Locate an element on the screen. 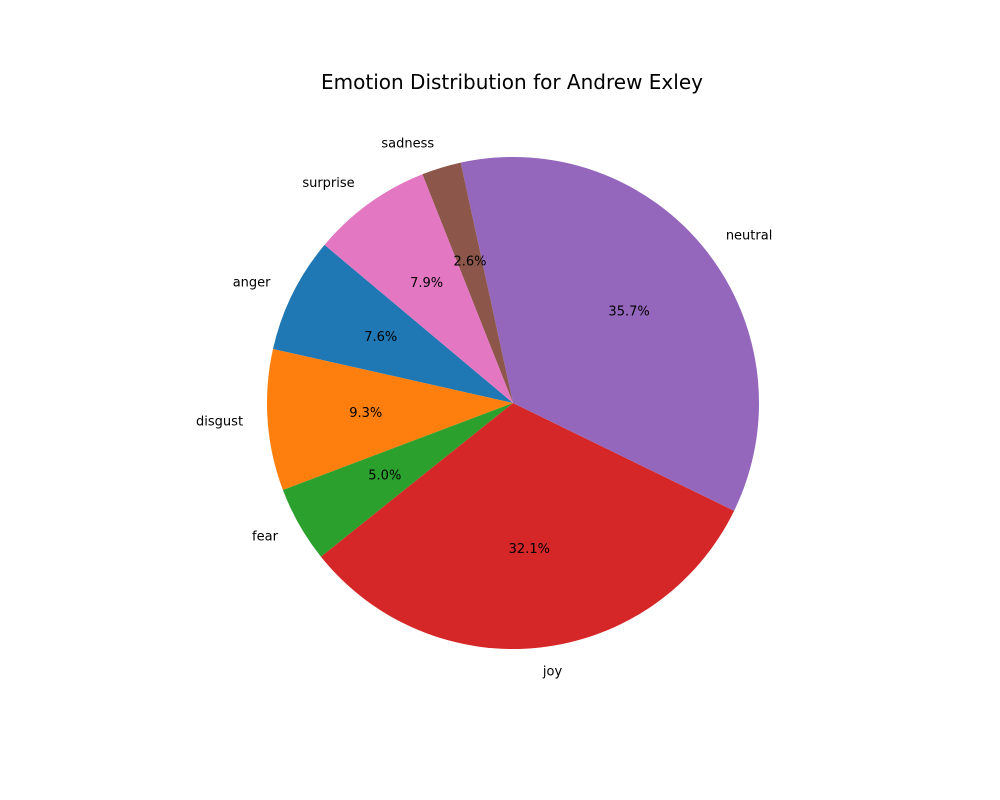  pie-pct-label-sadness: 2.6% is located at coordinates (469, 261).